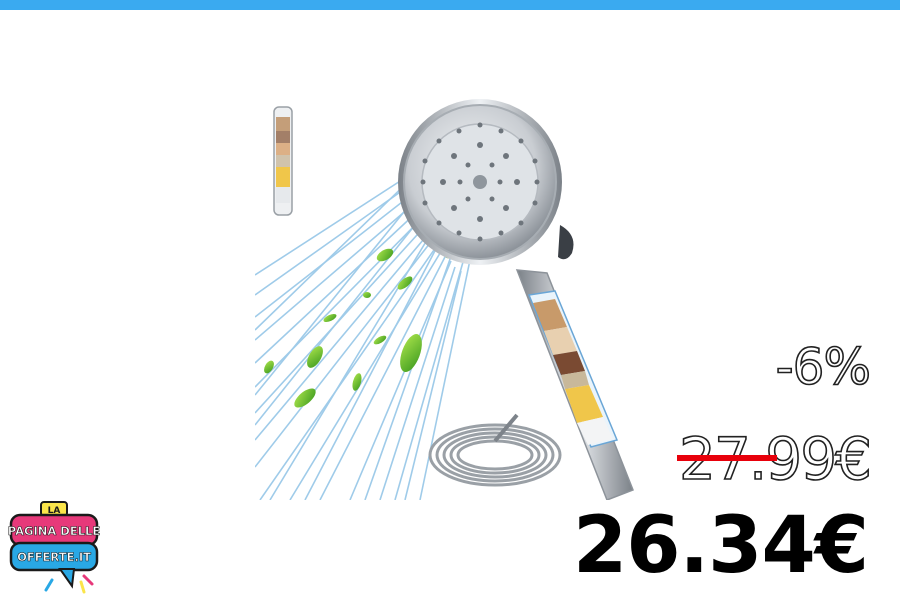 The width and height of the screenshot is (900, 600). I want to click on shower-handle, so click(574, 384).